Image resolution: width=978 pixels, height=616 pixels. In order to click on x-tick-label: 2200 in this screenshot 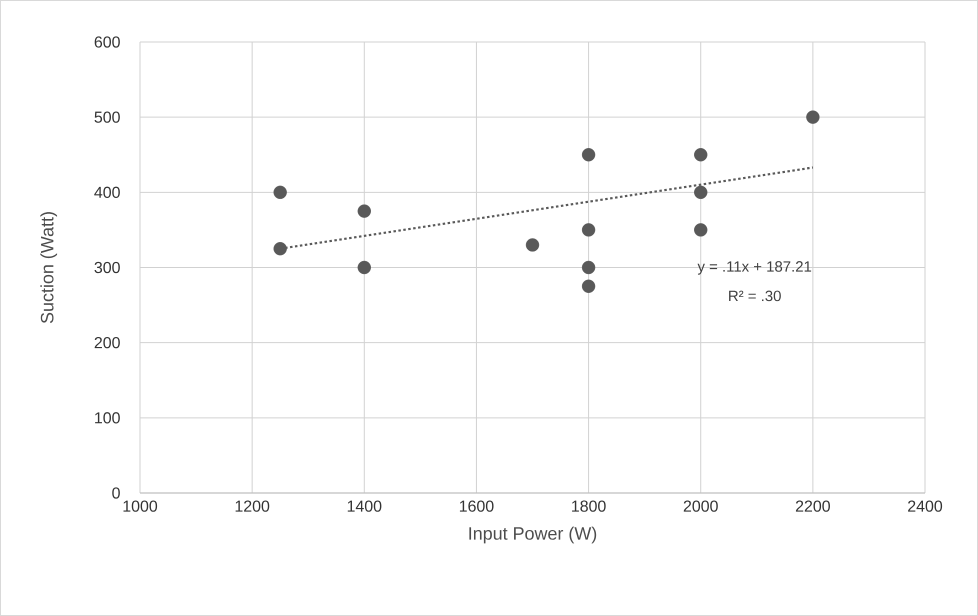, I will do `click(813, 506)`.